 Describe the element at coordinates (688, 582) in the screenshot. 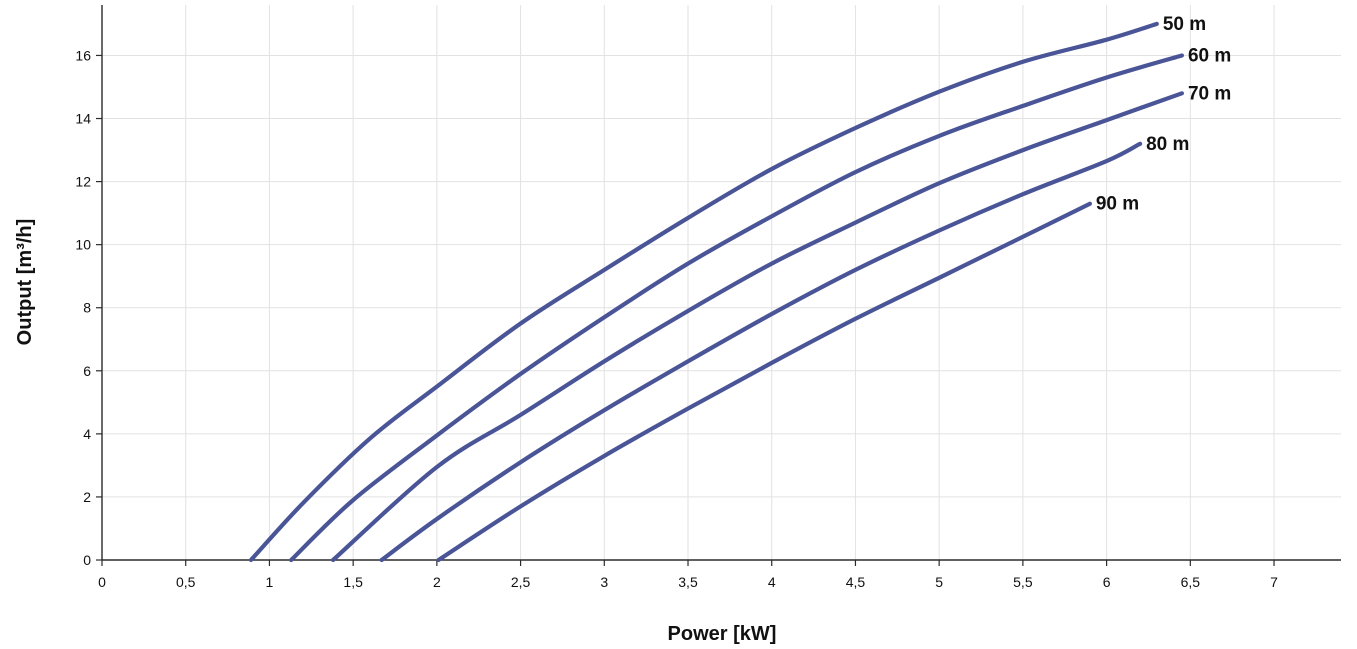

I see `x-tick-label: 3,5` at that location.